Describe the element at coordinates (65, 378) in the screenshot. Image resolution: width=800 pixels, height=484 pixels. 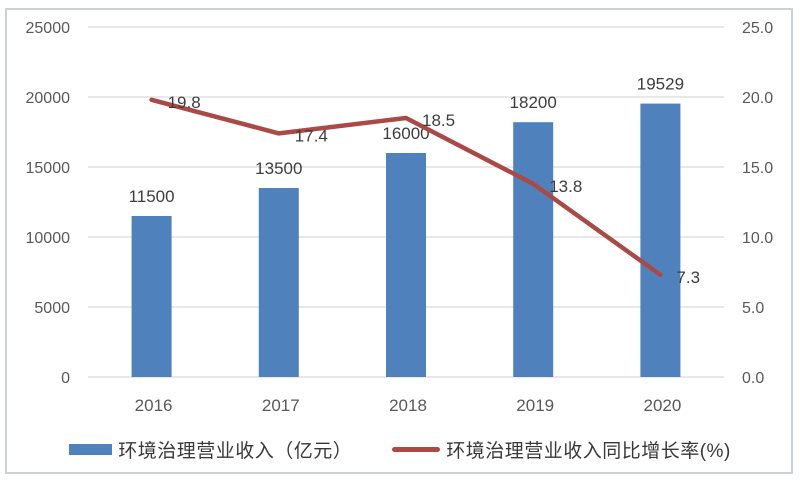
I see `left-axis-tick-0: 0` at that location.